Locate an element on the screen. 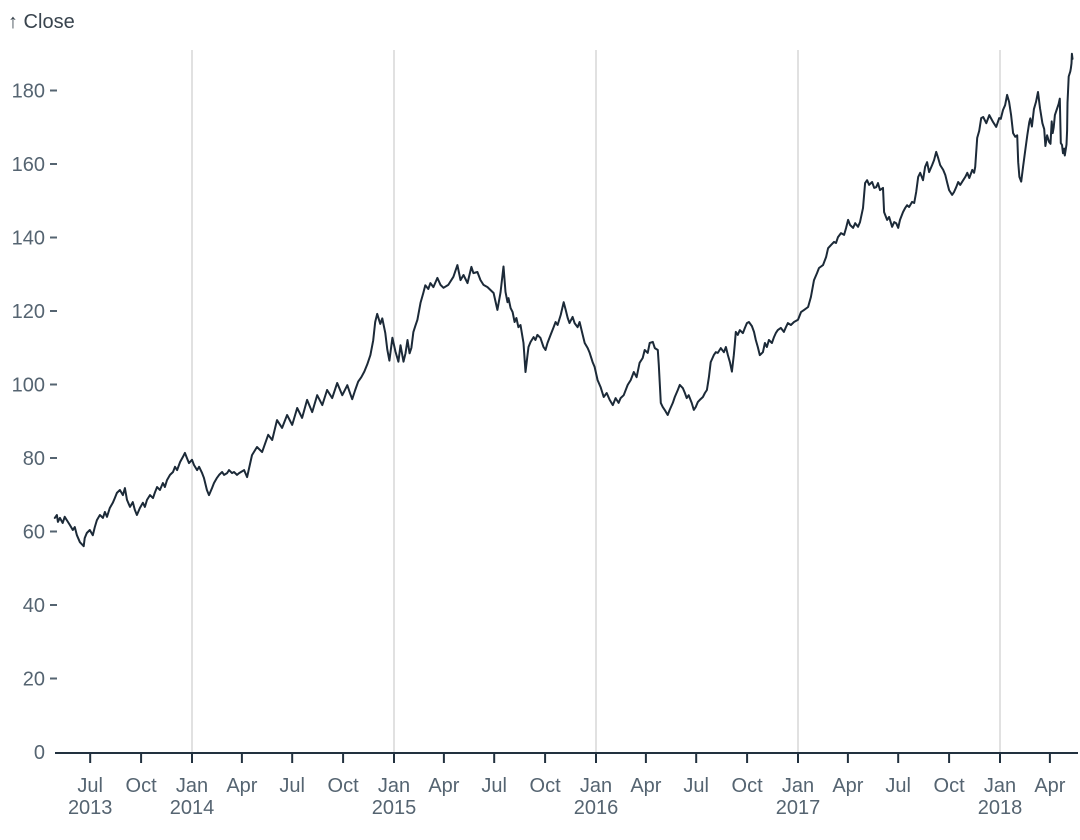 Image resolution: width=1080 pixels, height=840 pixels. y-axis-title: ↑ Close is located at coordinates (41, 22).